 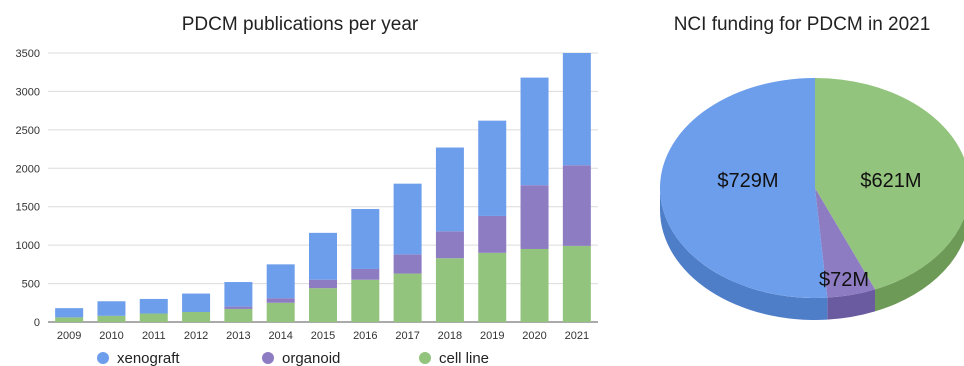 What do you see at coordinates (534, 217) in the screenshot?
I see `bar-organoid-2020` at bounding box center [534, 217].